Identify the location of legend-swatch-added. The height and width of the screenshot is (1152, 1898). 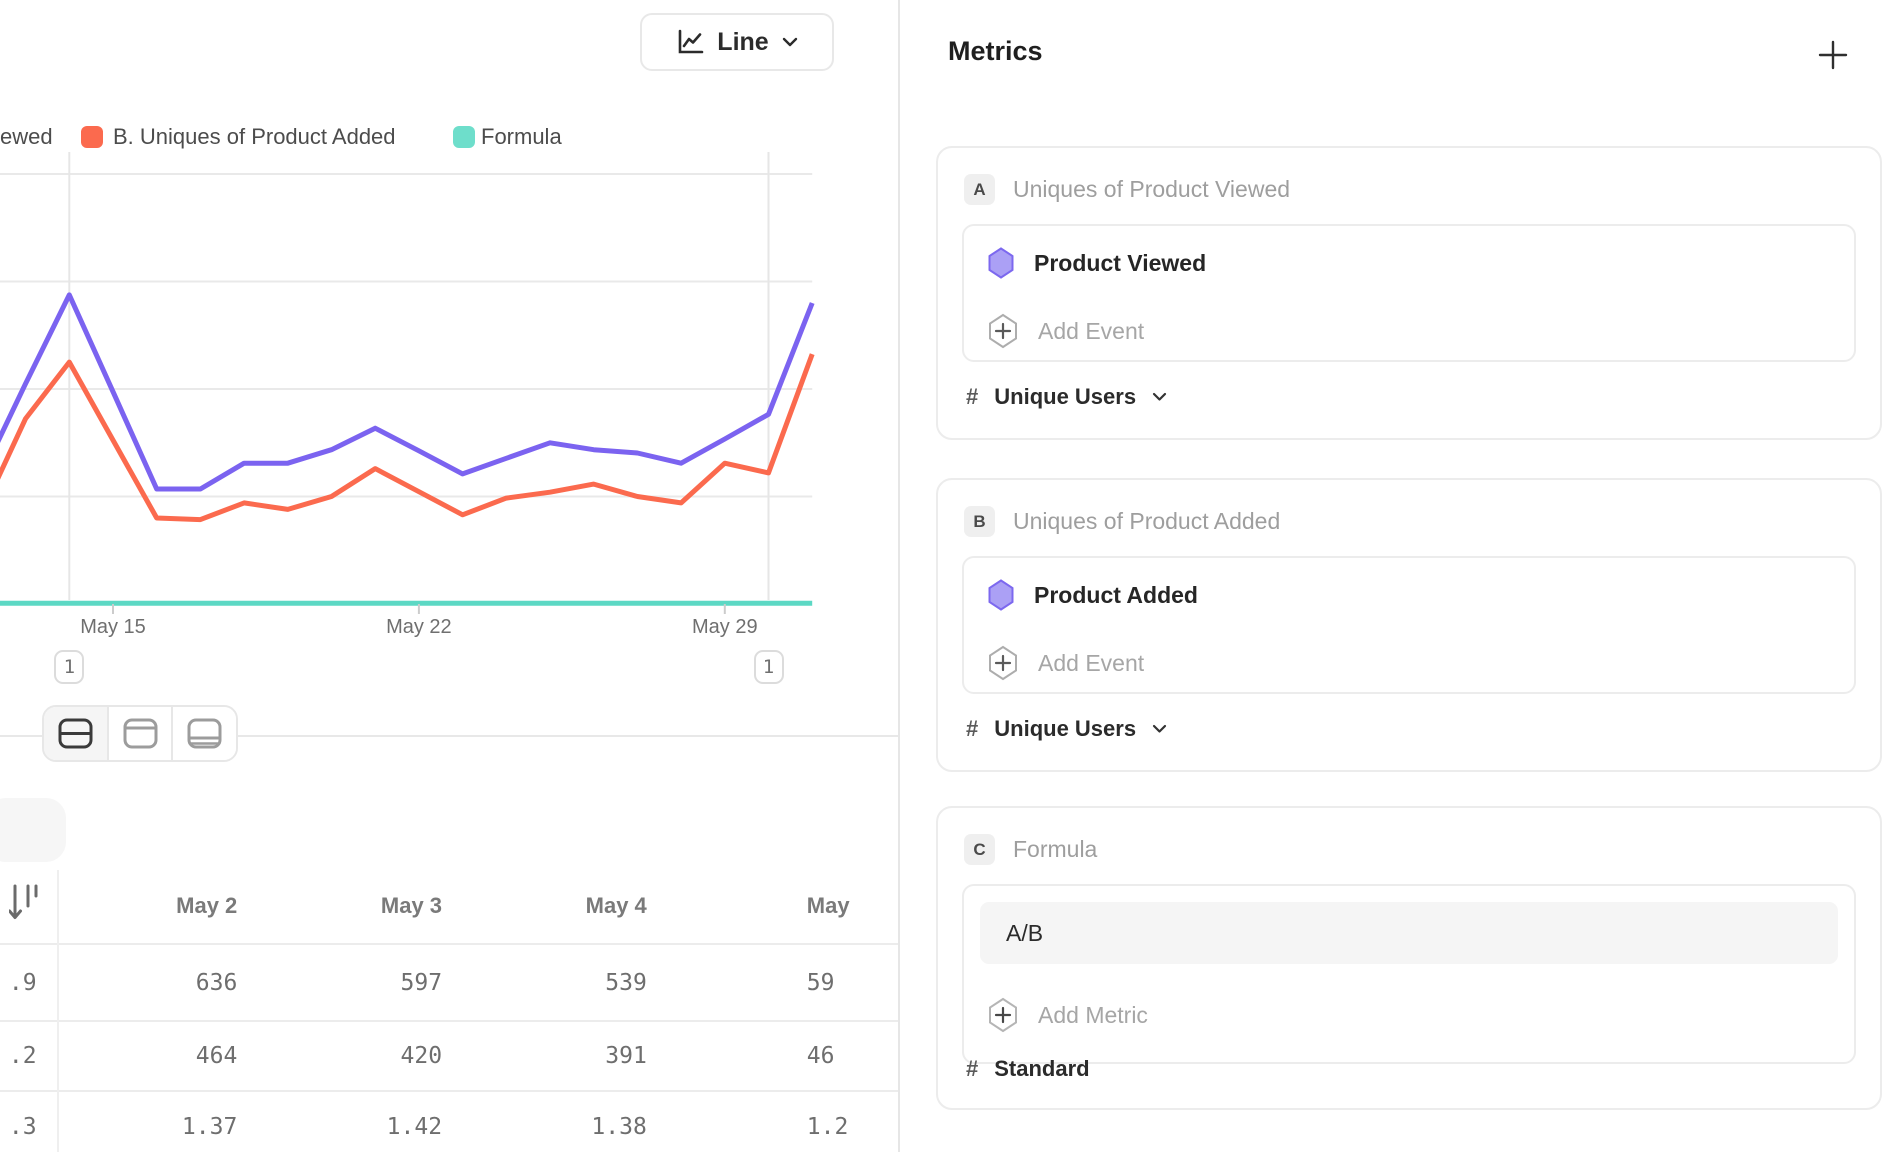
(92, 137).